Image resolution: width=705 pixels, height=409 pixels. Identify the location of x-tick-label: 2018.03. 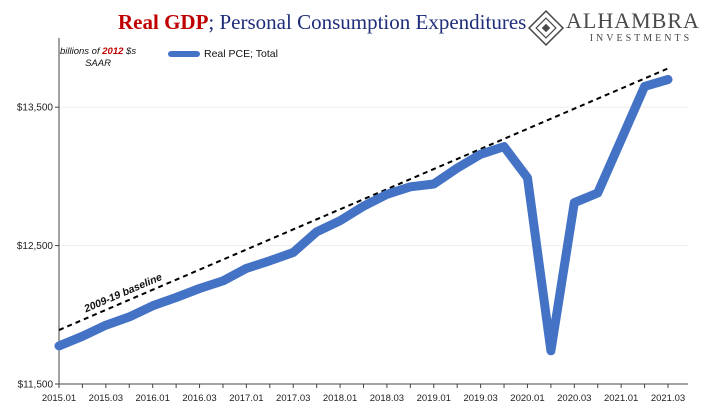
(387, 398).